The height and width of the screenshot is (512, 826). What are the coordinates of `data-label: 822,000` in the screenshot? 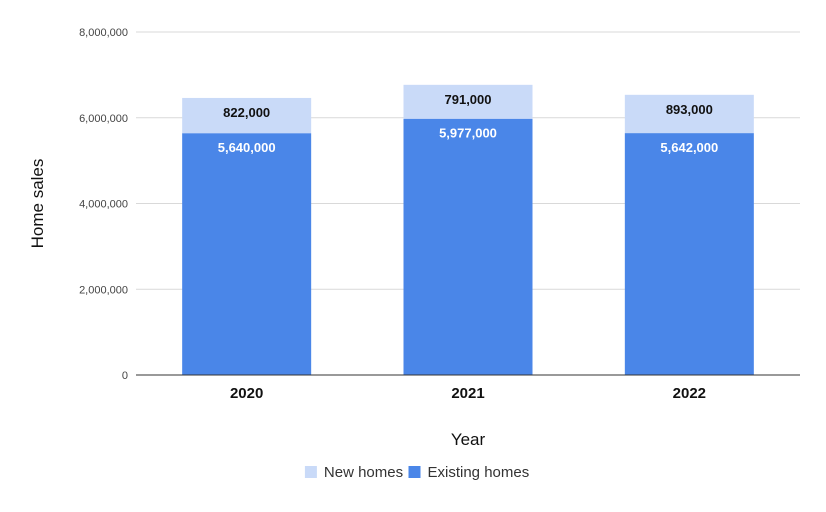 It's located at (246, 112).